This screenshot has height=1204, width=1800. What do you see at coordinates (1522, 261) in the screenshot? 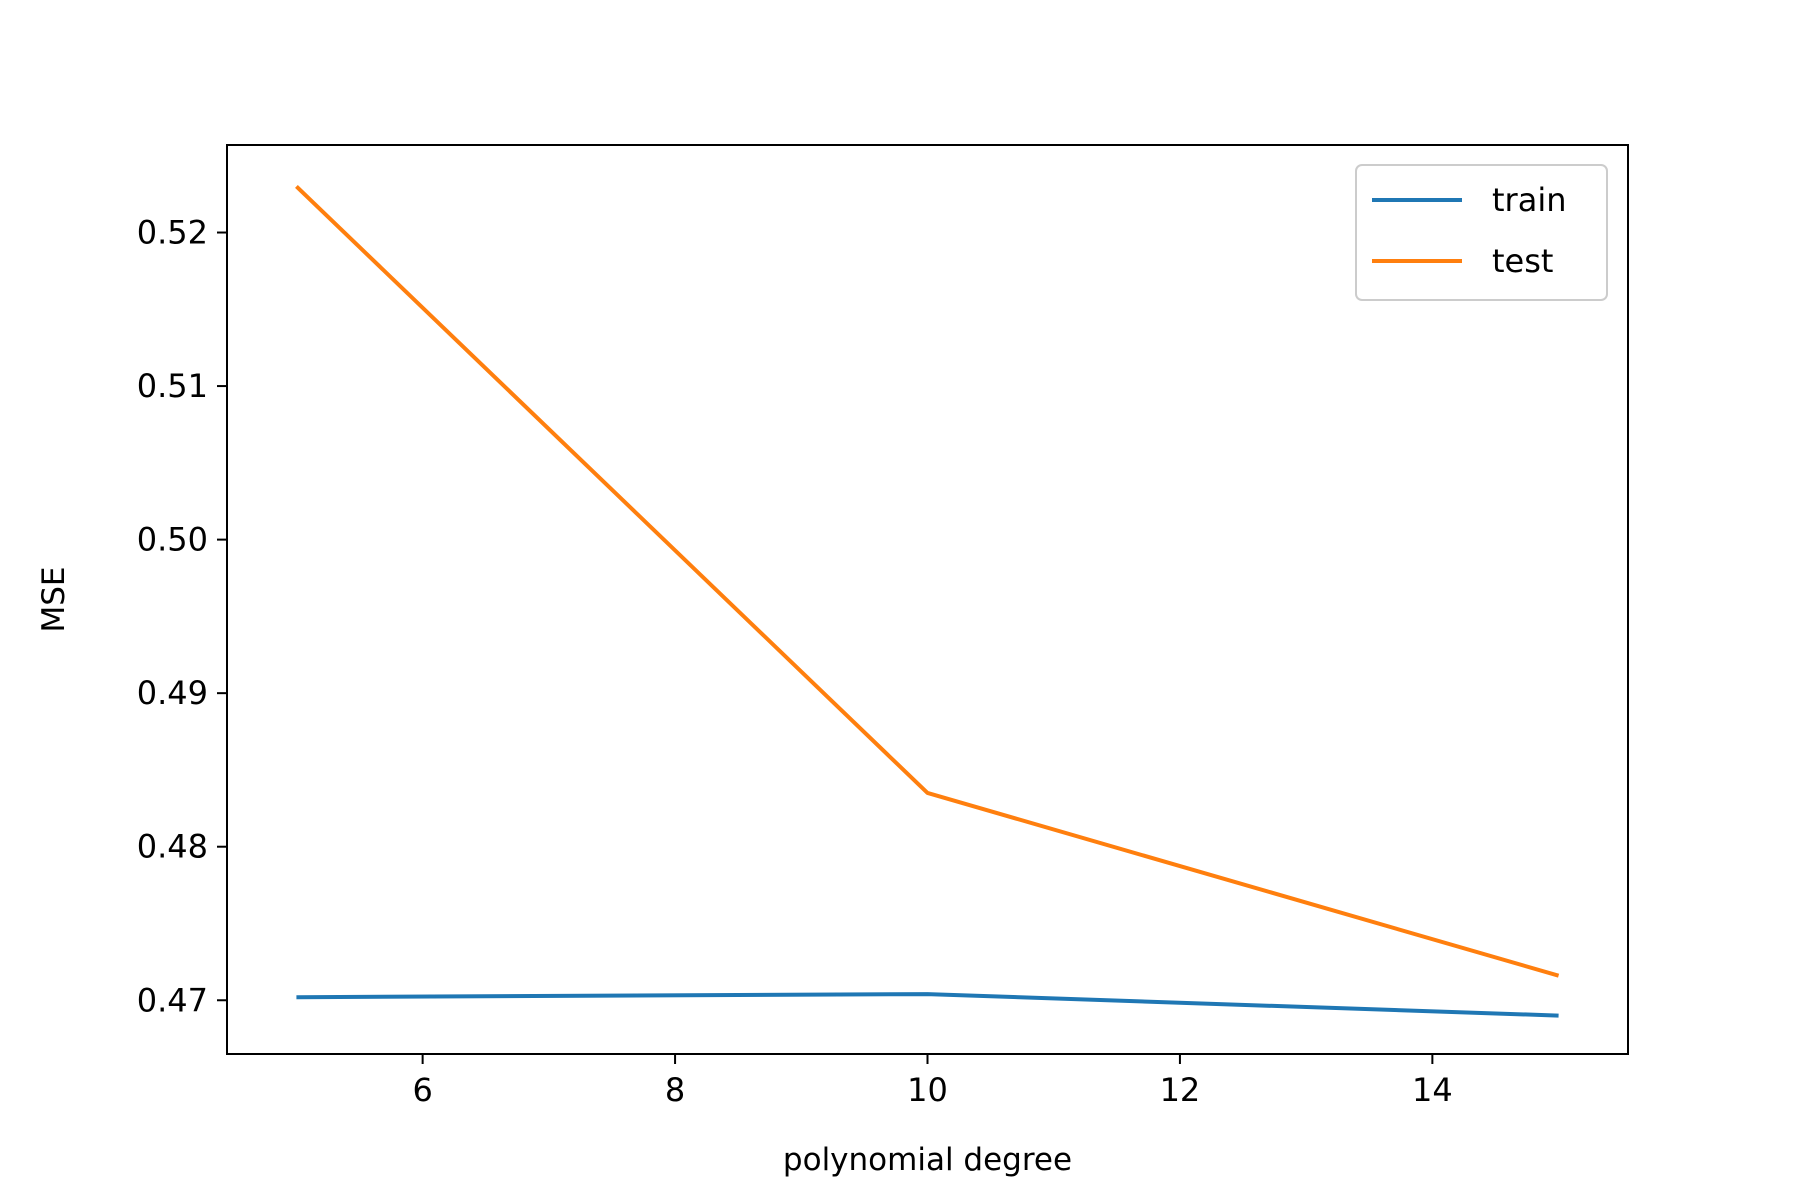
I see `legend-label-test: test` at bounding box center [1522, 261].